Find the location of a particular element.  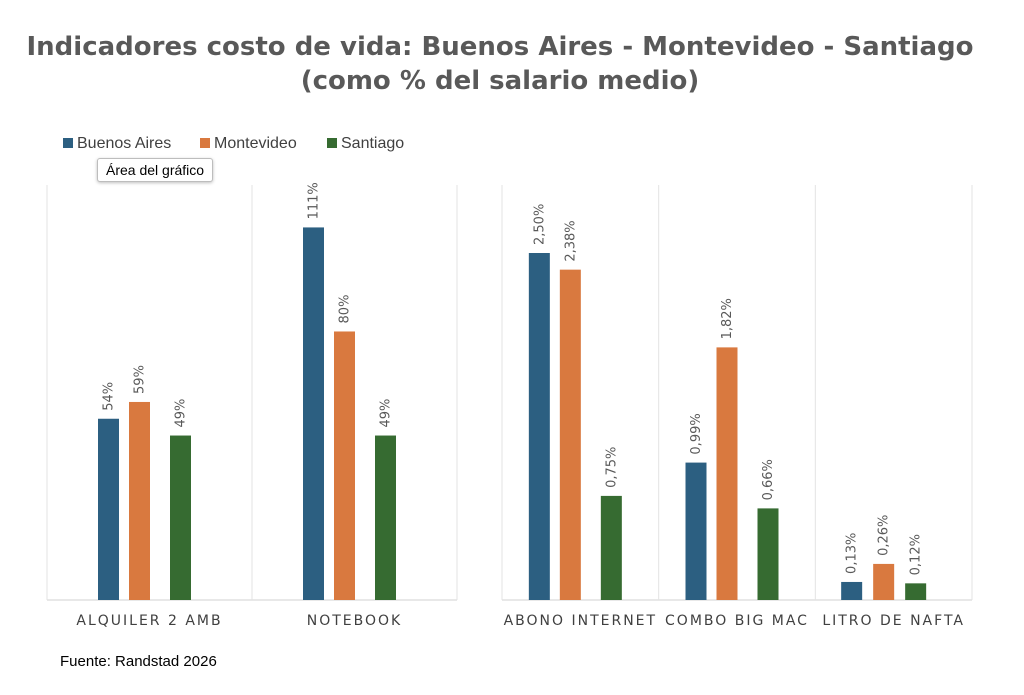

chart-area-tooltip: Área del gráfico is located at coordinates (155, 170).